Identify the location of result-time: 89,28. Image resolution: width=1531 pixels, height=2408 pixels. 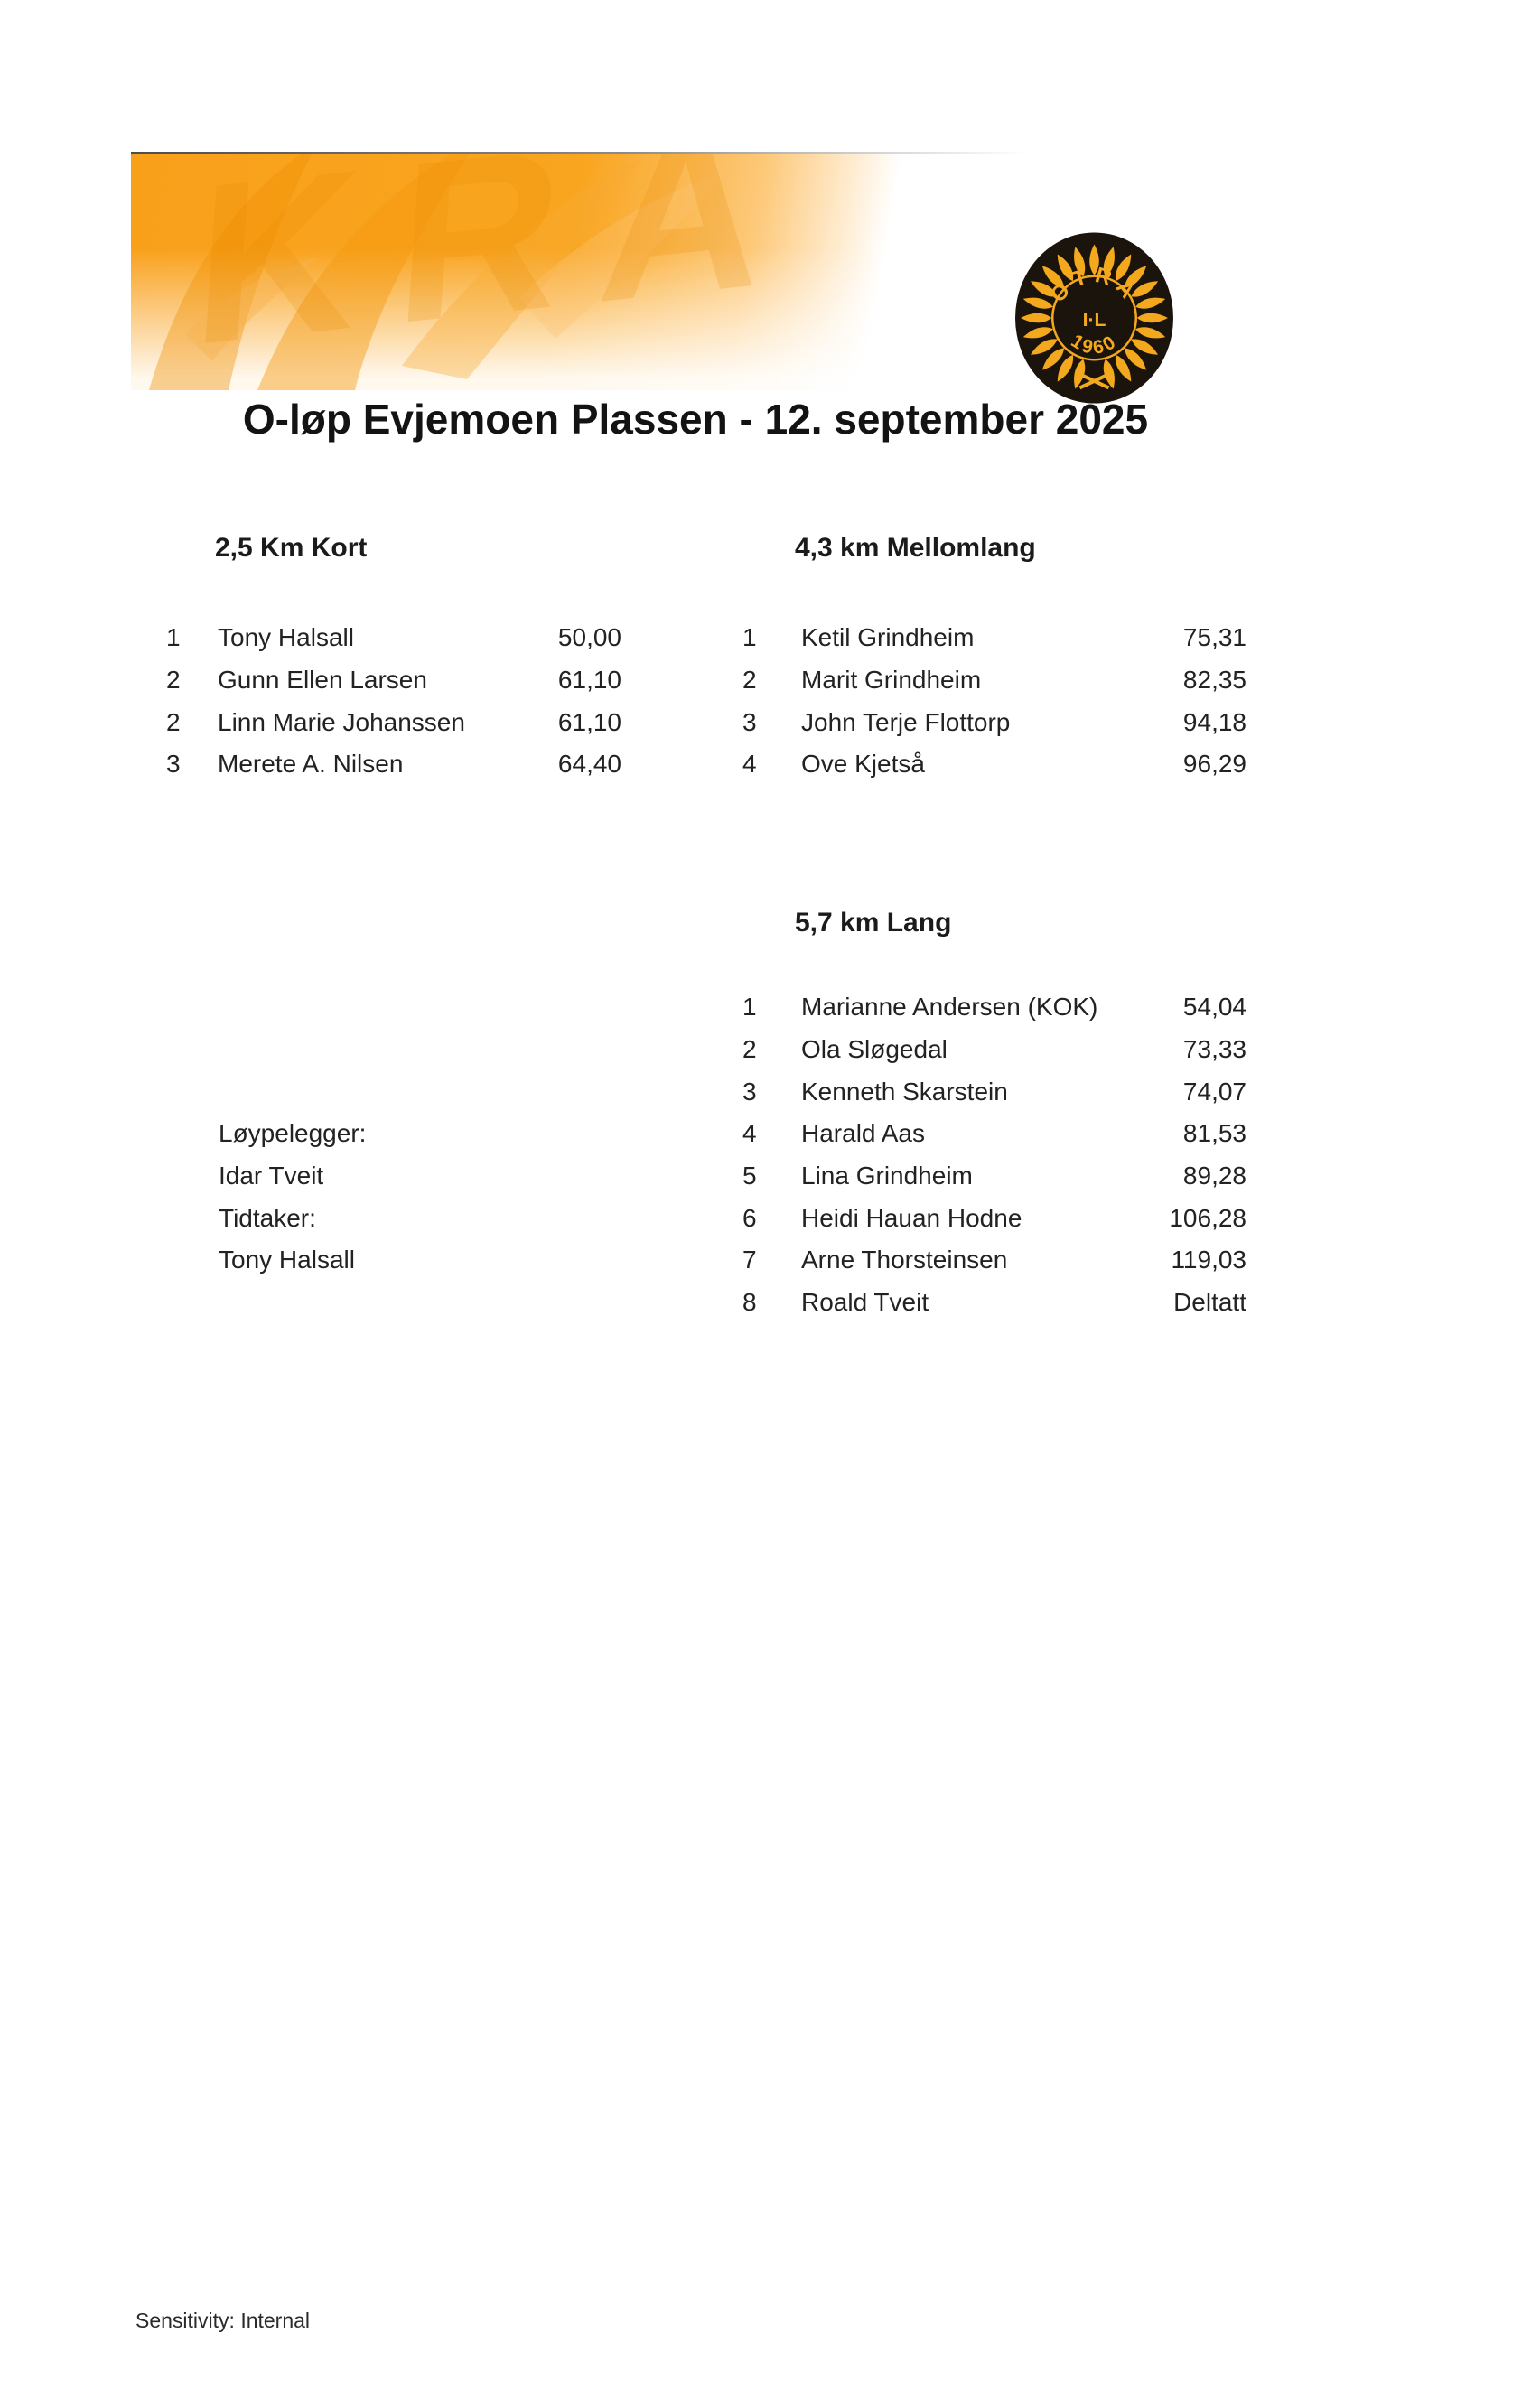
(1214, 1176).